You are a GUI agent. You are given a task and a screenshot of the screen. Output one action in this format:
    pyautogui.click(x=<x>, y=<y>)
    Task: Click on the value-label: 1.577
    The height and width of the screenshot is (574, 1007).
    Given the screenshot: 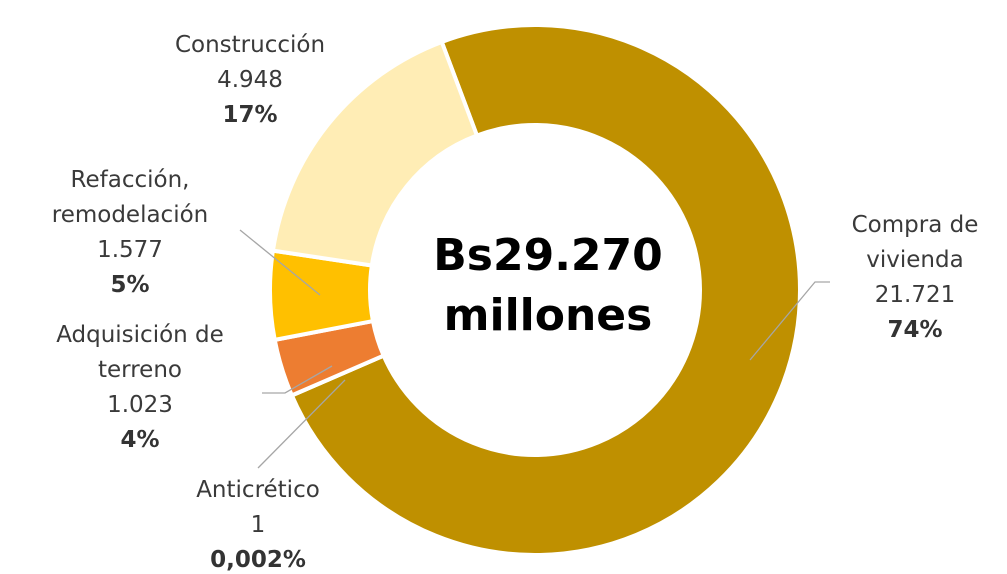 What is the action you would take?
    pyautogui.click(x=130, y=250)
    